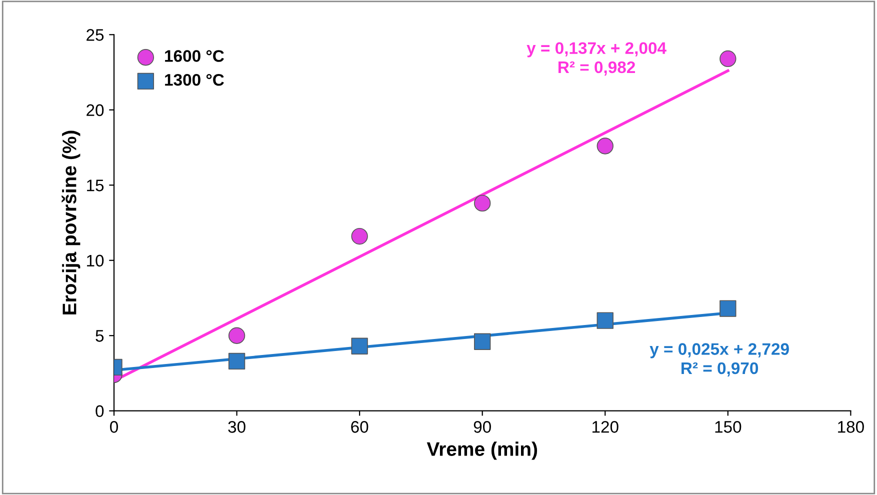  Describe the element at coordinates (359, 427) in the screenshot. I see `x-tick-label: 60` at that location.